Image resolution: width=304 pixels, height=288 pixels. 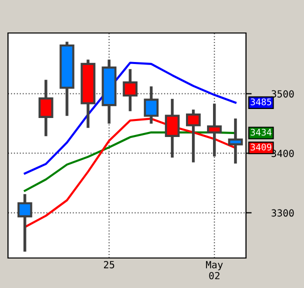 I want to click on data-label: 3434, so click(x=261, y=132).